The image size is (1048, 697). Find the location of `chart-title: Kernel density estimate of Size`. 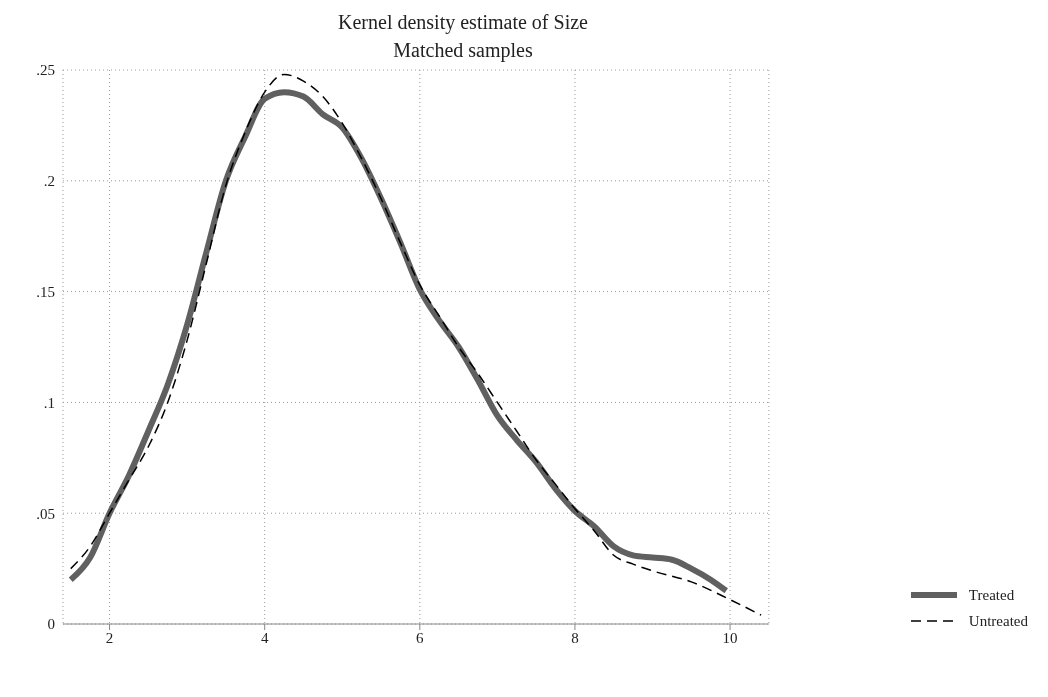

chart-title: Kernel density estimate of Size is located at coordinates (463, 23).